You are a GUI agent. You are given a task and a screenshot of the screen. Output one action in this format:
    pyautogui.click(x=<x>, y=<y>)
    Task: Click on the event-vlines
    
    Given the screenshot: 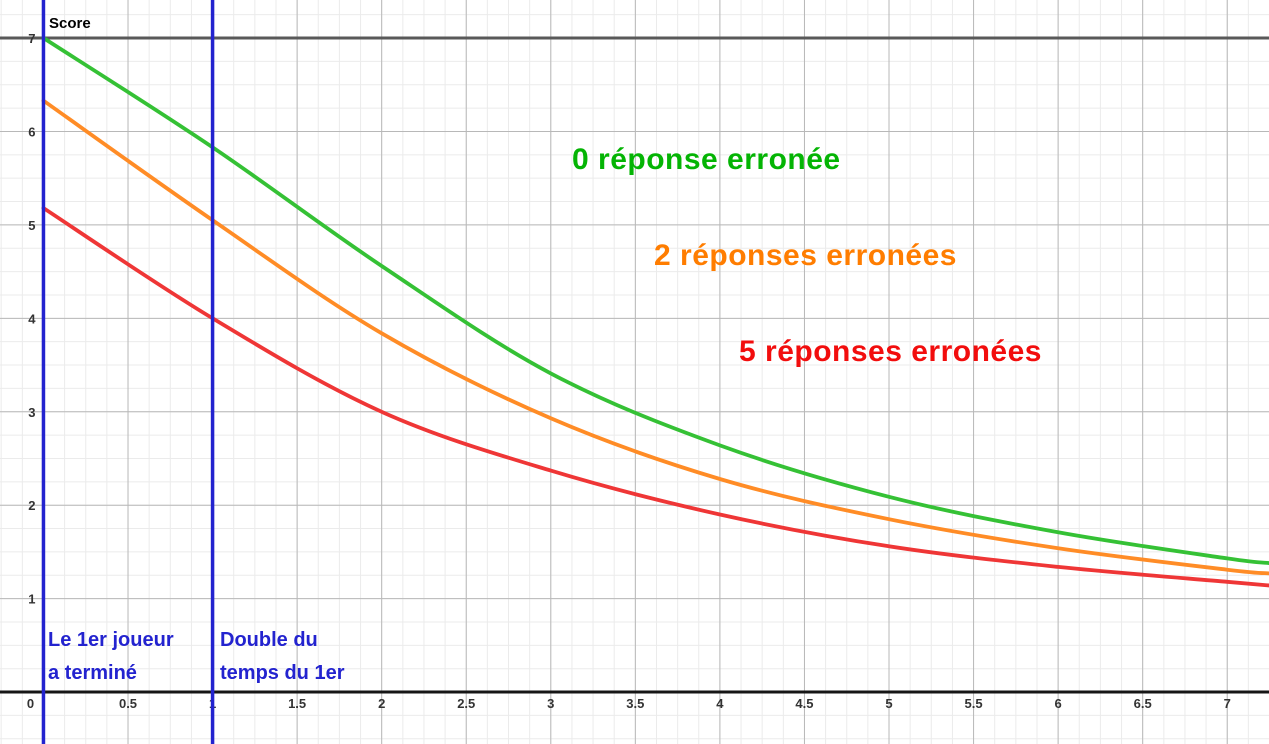 What is the action you would take?
    pyautogui.click(x=128, y=372)
    